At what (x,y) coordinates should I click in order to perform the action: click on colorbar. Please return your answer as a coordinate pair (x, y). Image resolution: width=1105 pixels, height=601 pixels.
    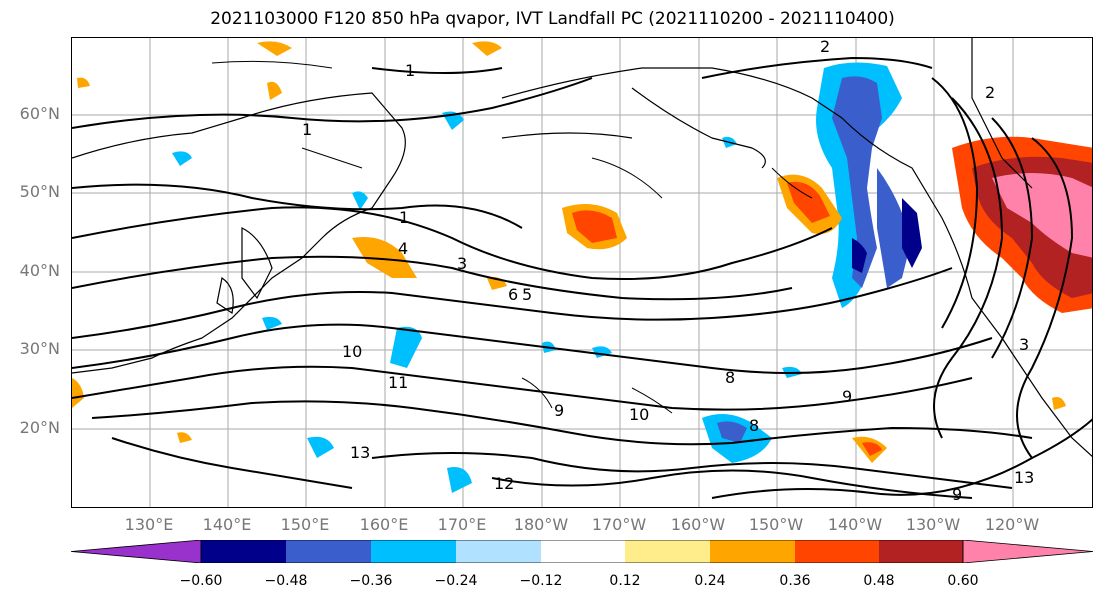
    Looking at the image, I should click on (582, 551).